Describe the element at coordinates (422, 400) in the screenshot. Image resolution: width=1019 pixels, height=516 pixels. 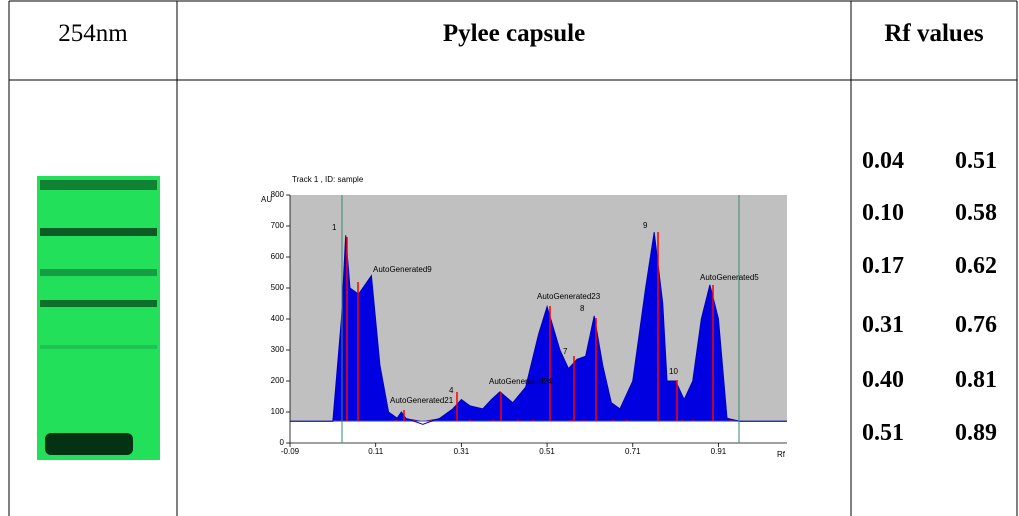
I see `peak-label: AutoGenerated21` at that location.